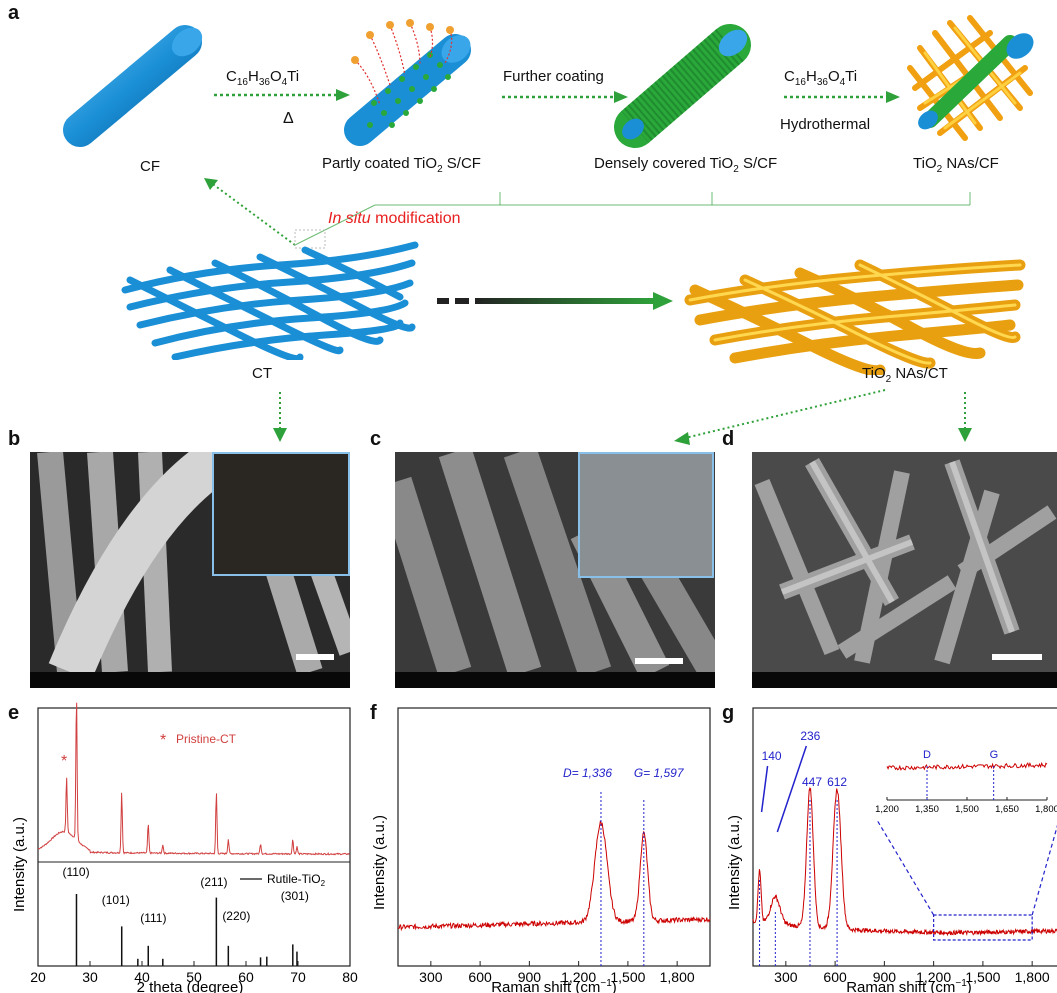 The height and width of the screenshot is (993, 1057). Describe the element at coordinates (965, 417) in the screenshot. I see `arrow-to-d` at that location.